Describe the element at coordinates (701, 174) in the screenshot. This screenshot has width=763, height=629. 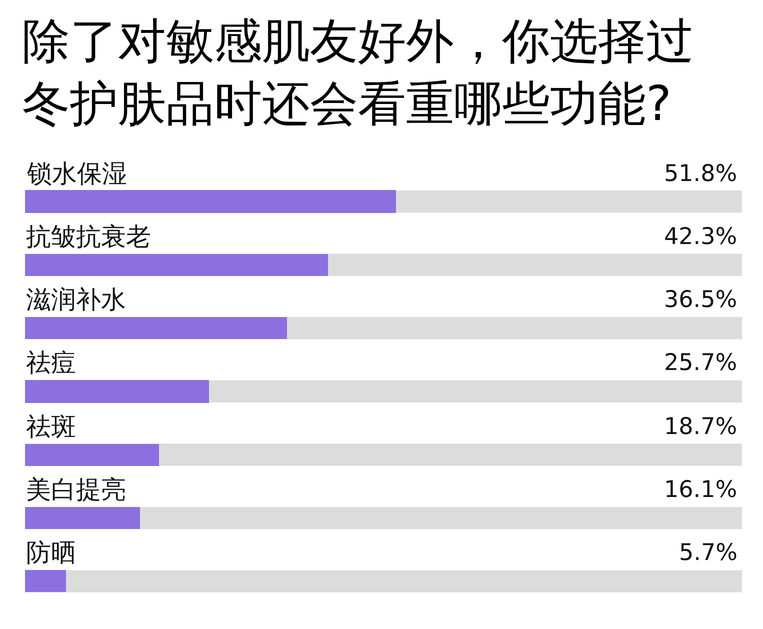
I see `data-label: 51.8%` at that location.